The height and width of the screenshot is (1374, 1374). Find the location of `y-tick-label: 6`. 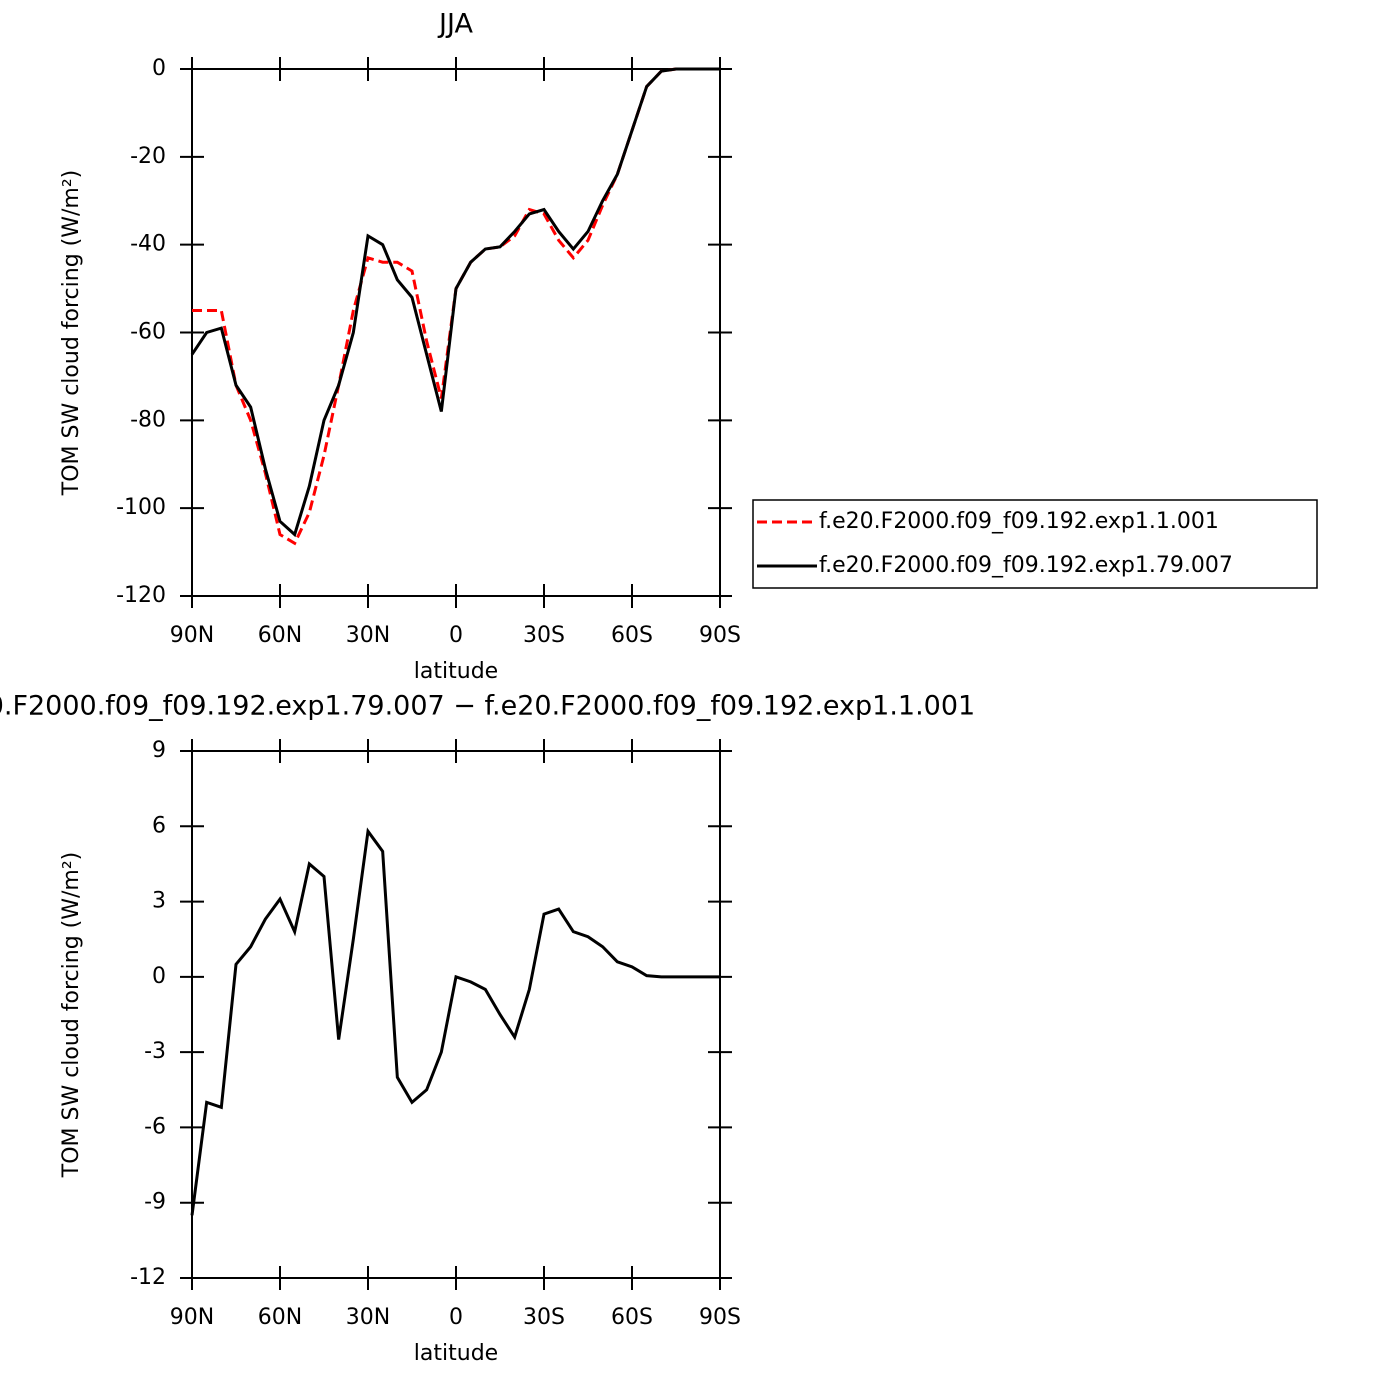

y-tick-label: 6 is located at coordinates (159, 825).